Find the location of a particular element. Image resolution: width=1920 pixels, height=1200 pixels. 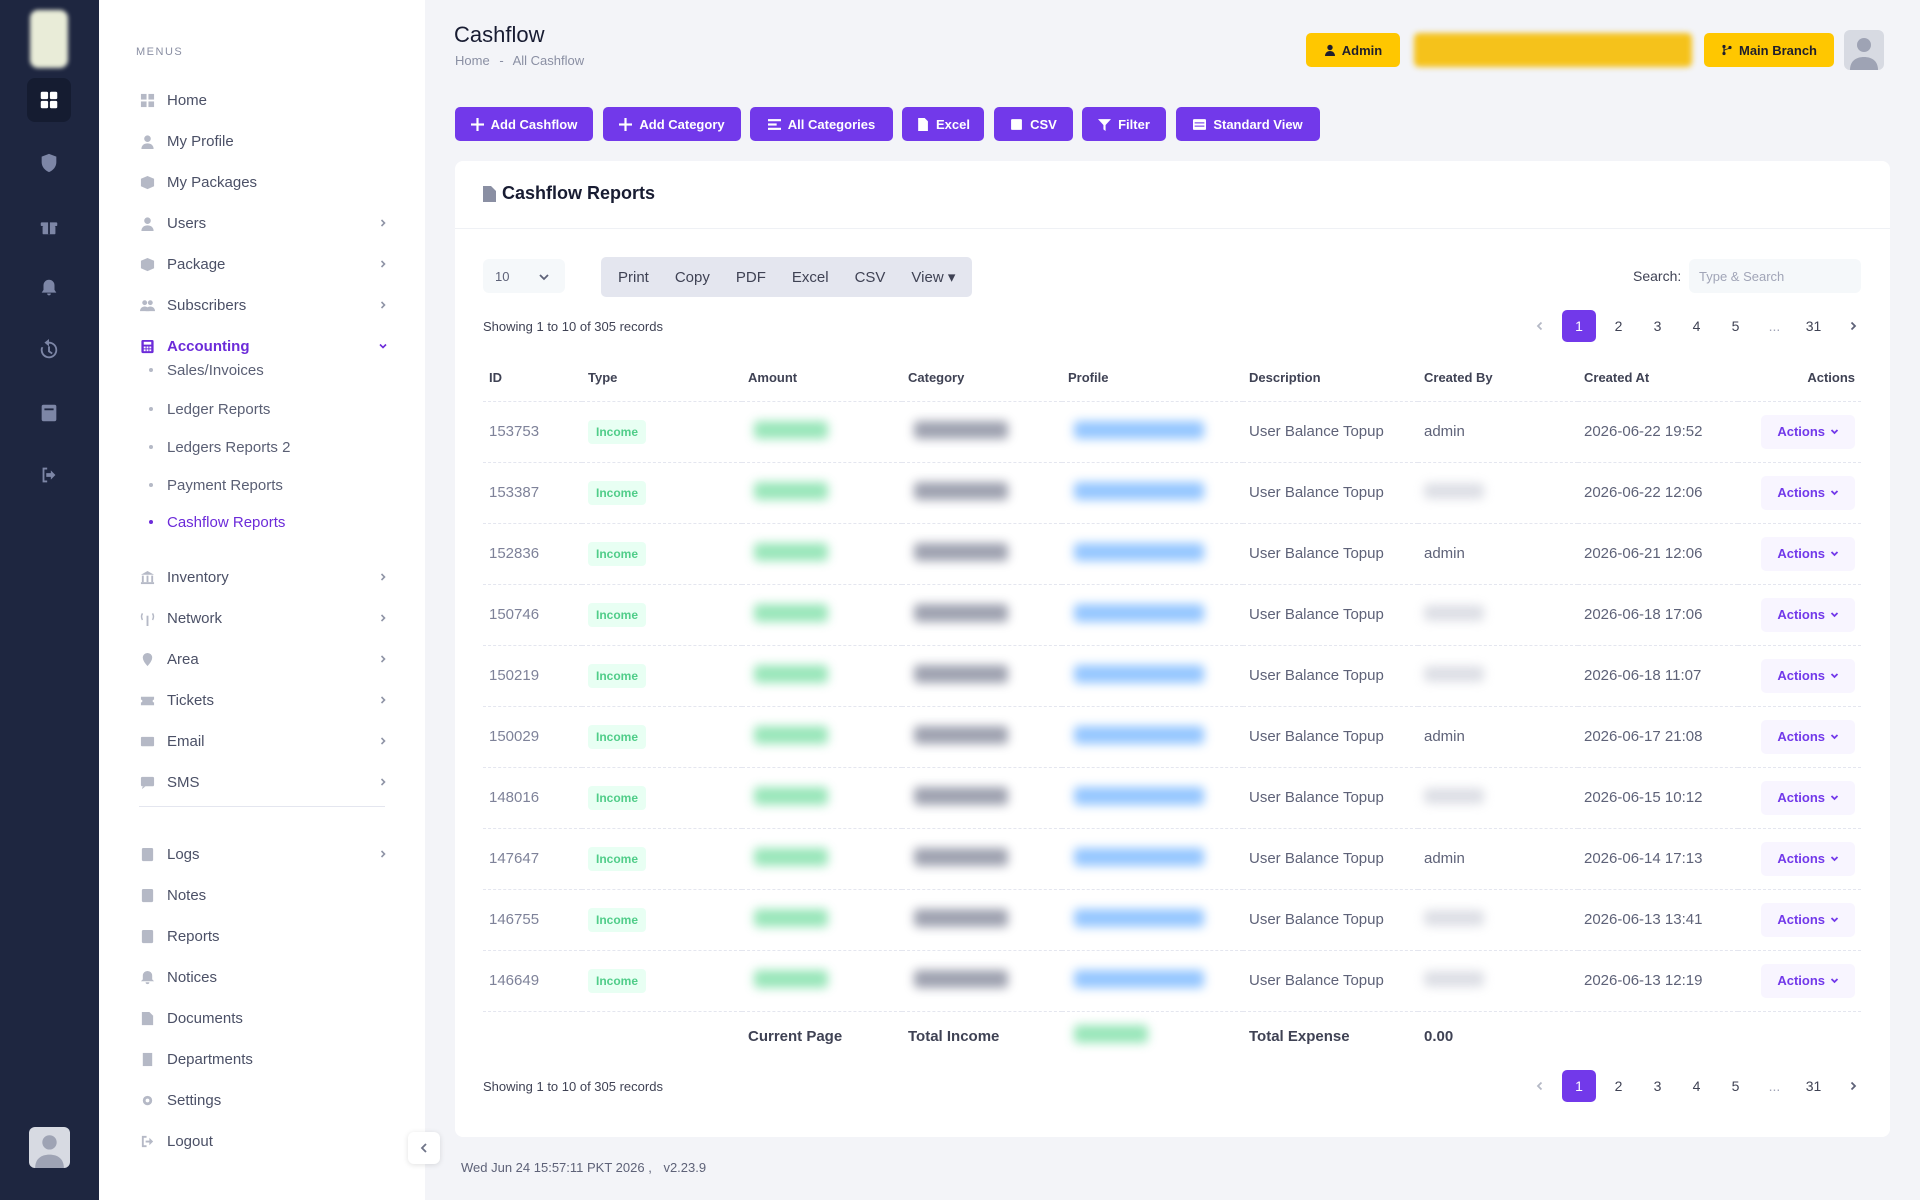

column-header-type: Type is located at coordinates (662, 378).